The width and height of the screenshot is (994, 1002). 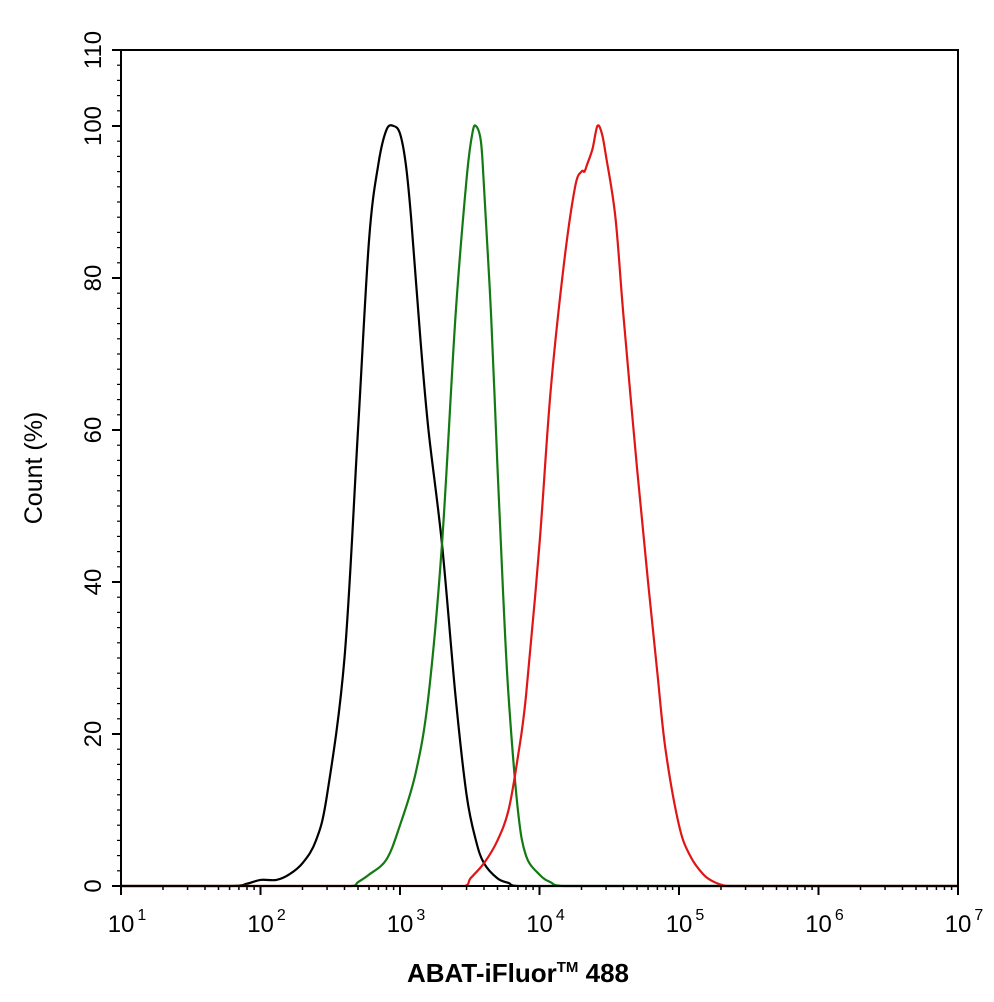 What do you see at coordinates (568, 967) in the screenshot?
I see `x-axis-title-tm: TM` at bounding box center [568, 967].